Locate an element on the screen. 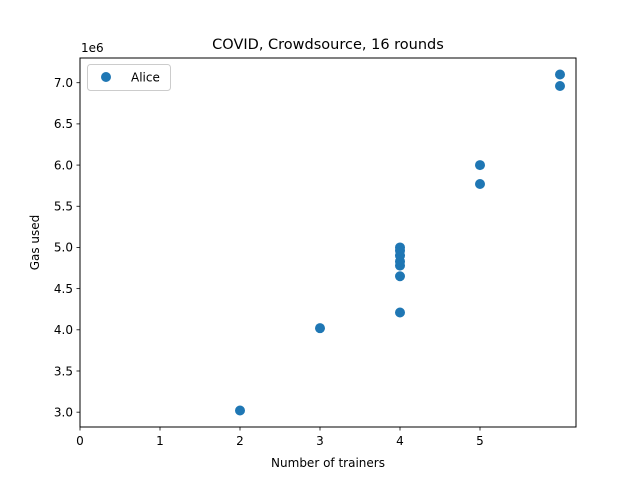  x-tick-label: 2 is located at coordinates (240, 441).